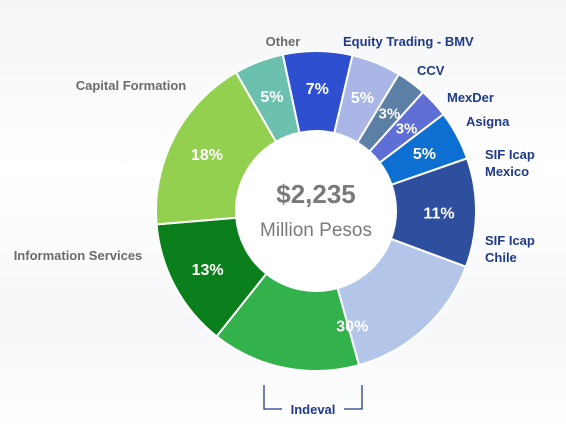 The height and width of the screenshot is (428, 566). I want to click on label-sif-icap-chile-line1: SIF Icap, so click(510, 240).